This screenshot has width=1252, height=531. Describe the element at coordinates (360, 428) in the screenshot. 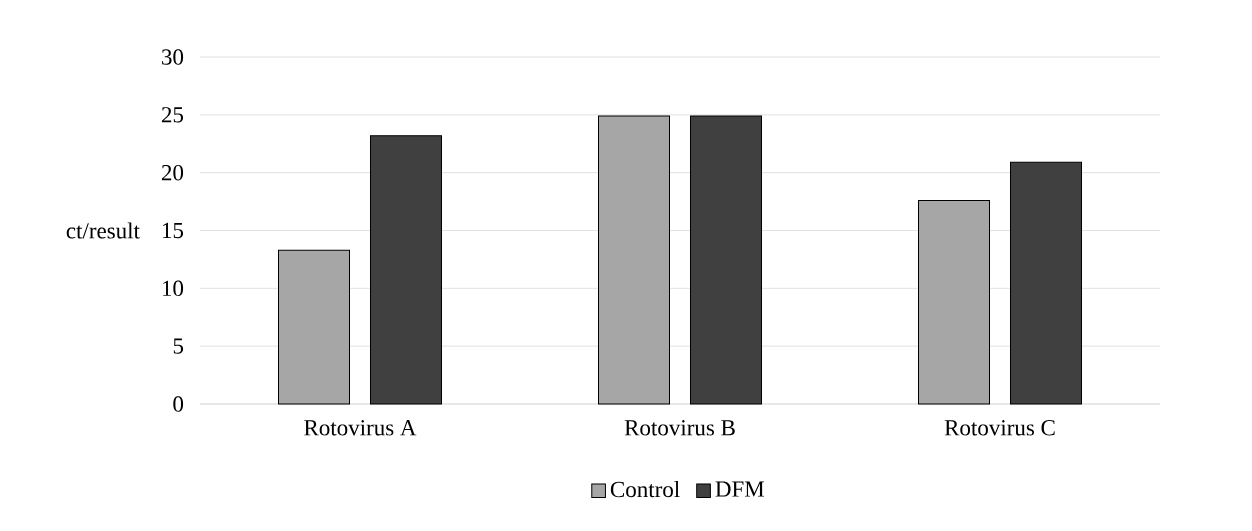

I see `x-tick-label: Rotovirus A` at that location.